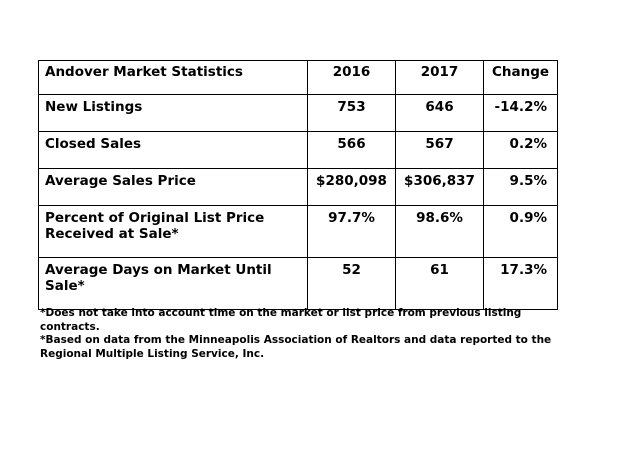  I want to click on row-label: Average Sales Price, so click(173, 187).